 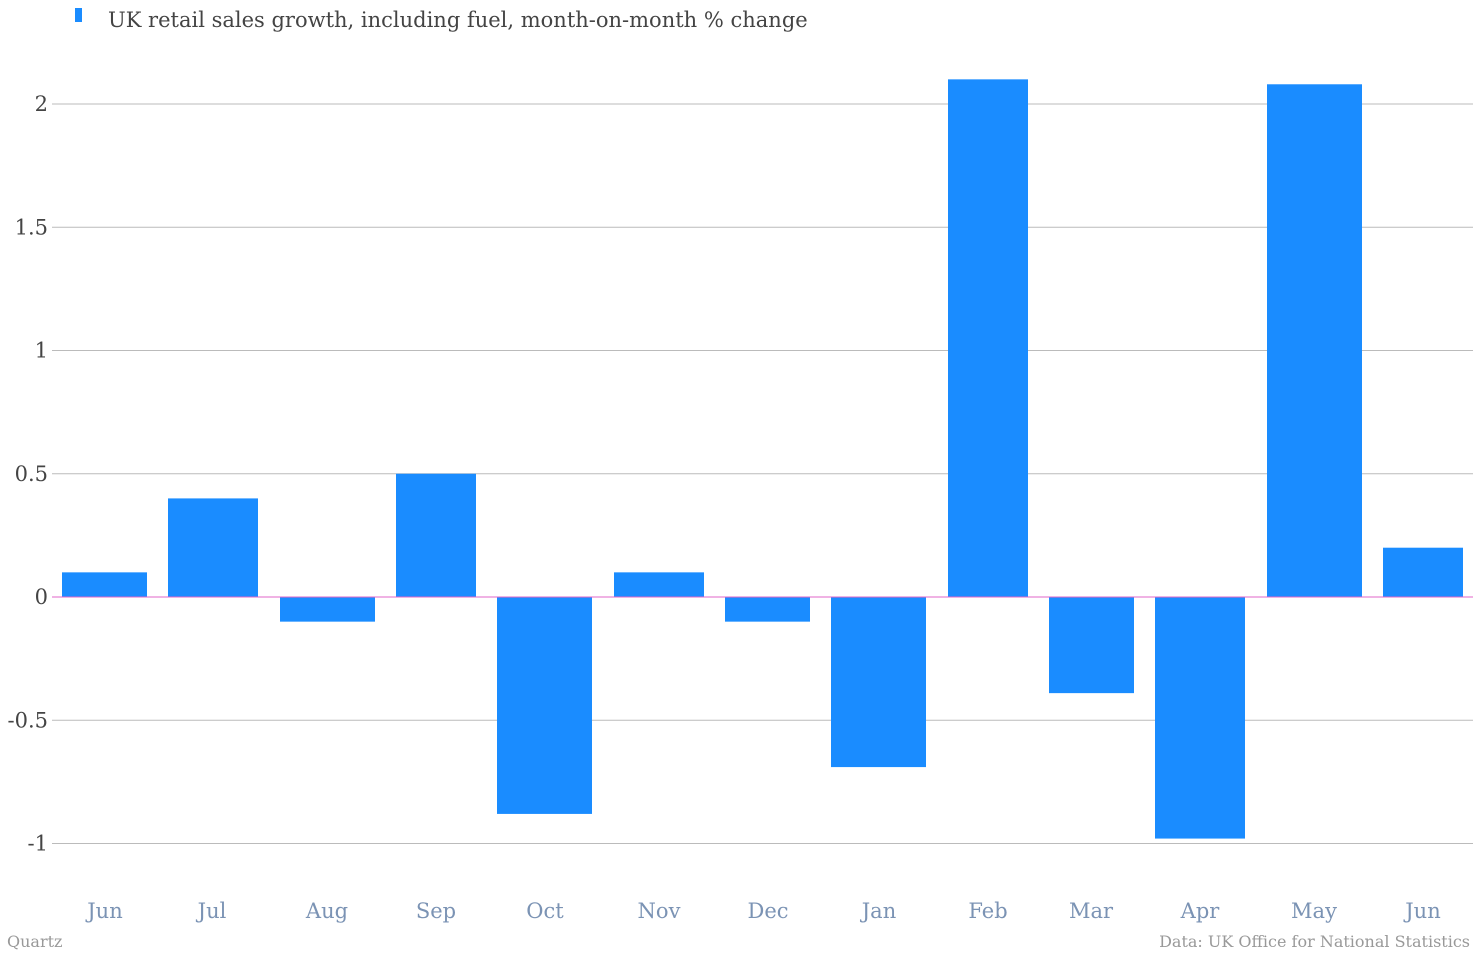 I want to click on y-tick-label: -0.5, so click(x=28, y=720).